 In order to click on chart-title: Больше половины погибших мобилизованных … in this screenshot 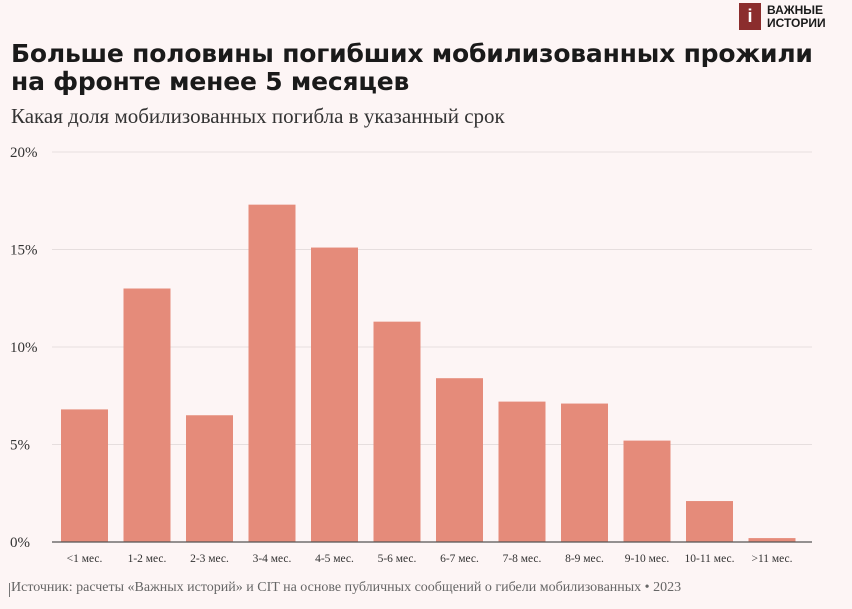, I will do `click(412, 67)`.